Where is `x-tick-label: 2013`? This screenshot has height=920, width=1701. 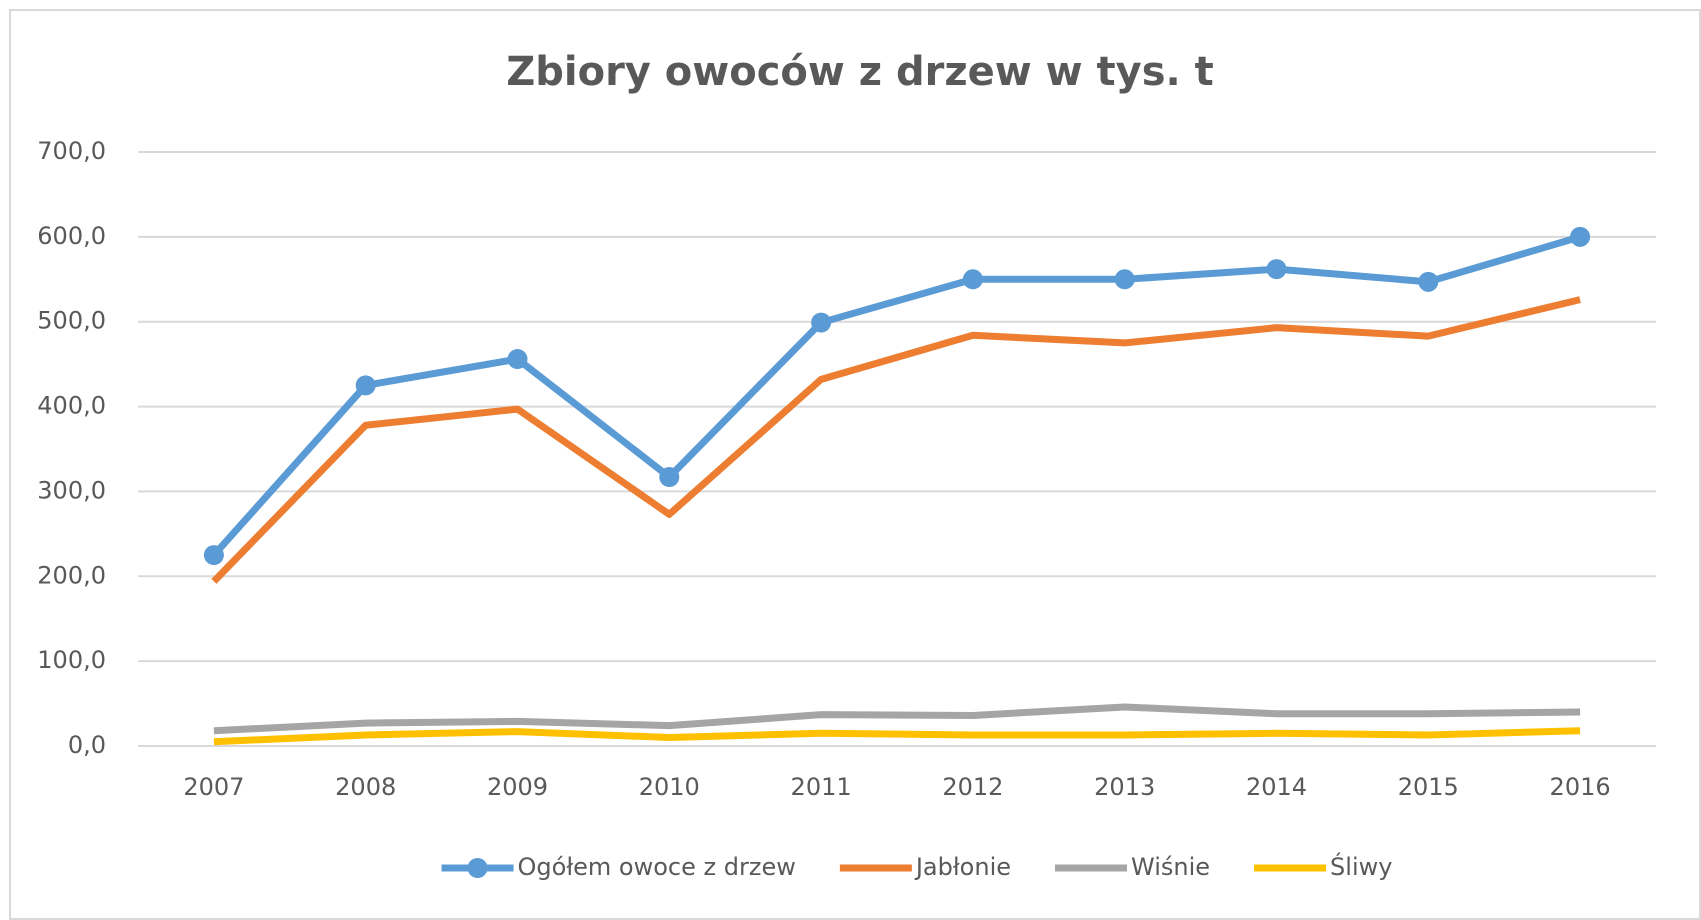
x-tick-label: 2013 is located at coordinates (1124, 787).